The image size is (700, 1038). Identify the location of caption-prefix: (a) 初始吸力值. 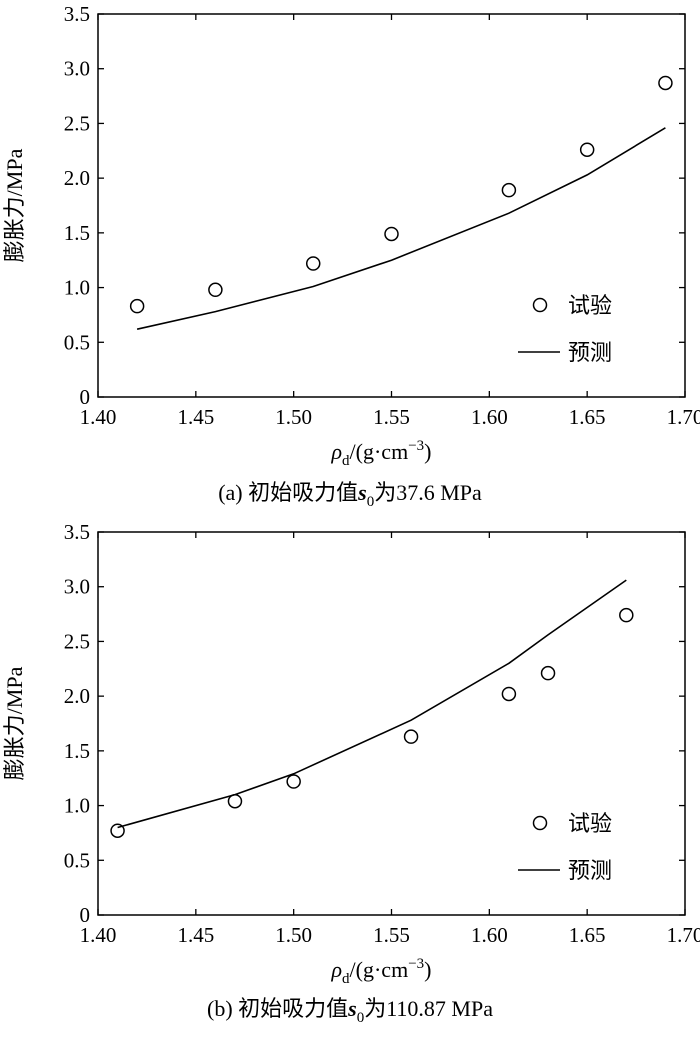
(288, 492).